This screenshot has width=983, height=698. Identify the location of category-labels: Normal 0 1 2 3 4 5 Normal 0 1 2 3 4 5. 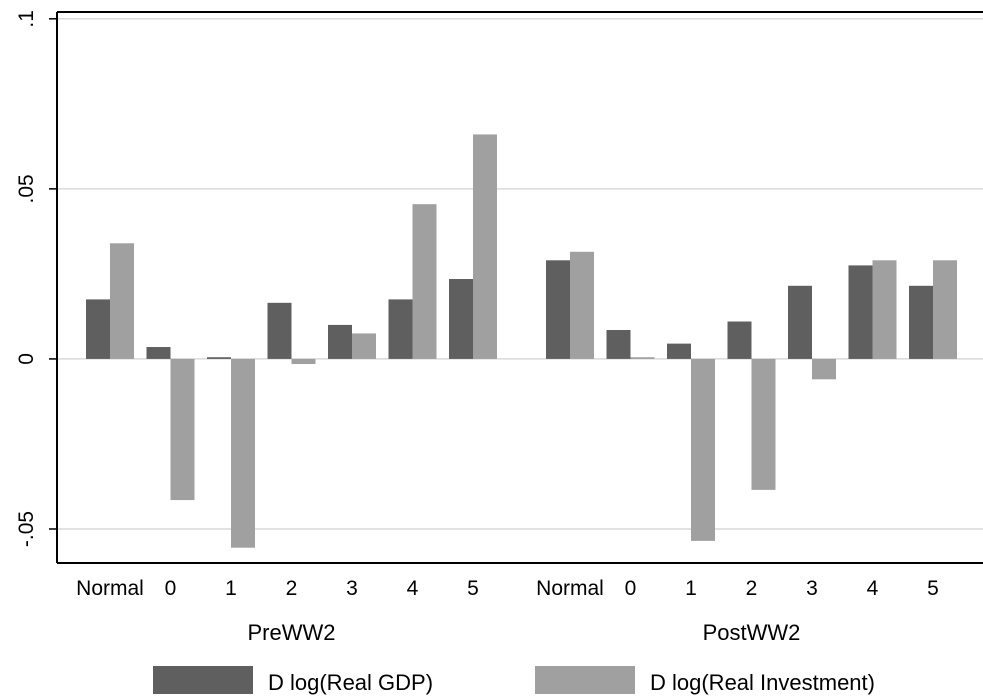
(507, 588).